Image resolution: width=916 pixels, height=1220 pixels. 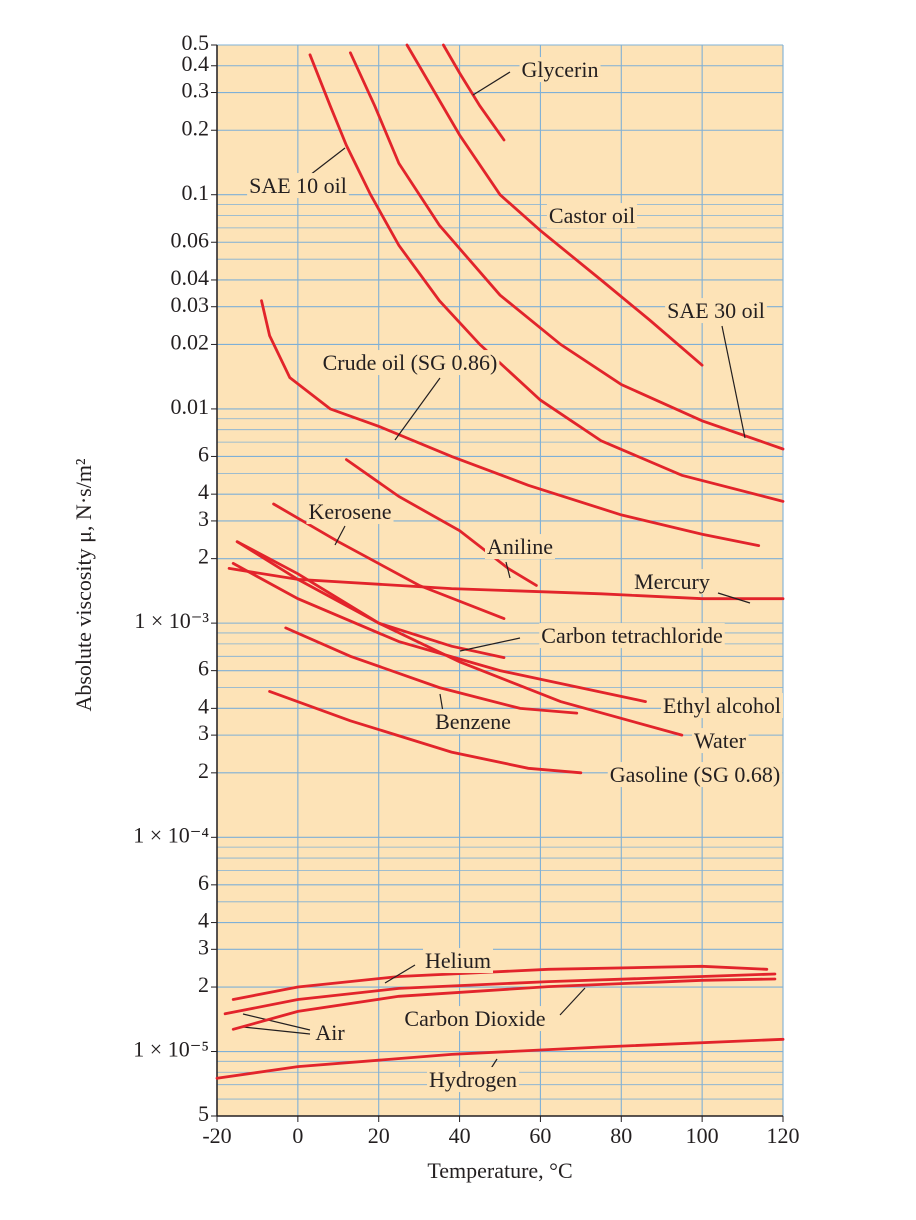 I want to click on series-label: Kerosene, so click(x=349, y=511).